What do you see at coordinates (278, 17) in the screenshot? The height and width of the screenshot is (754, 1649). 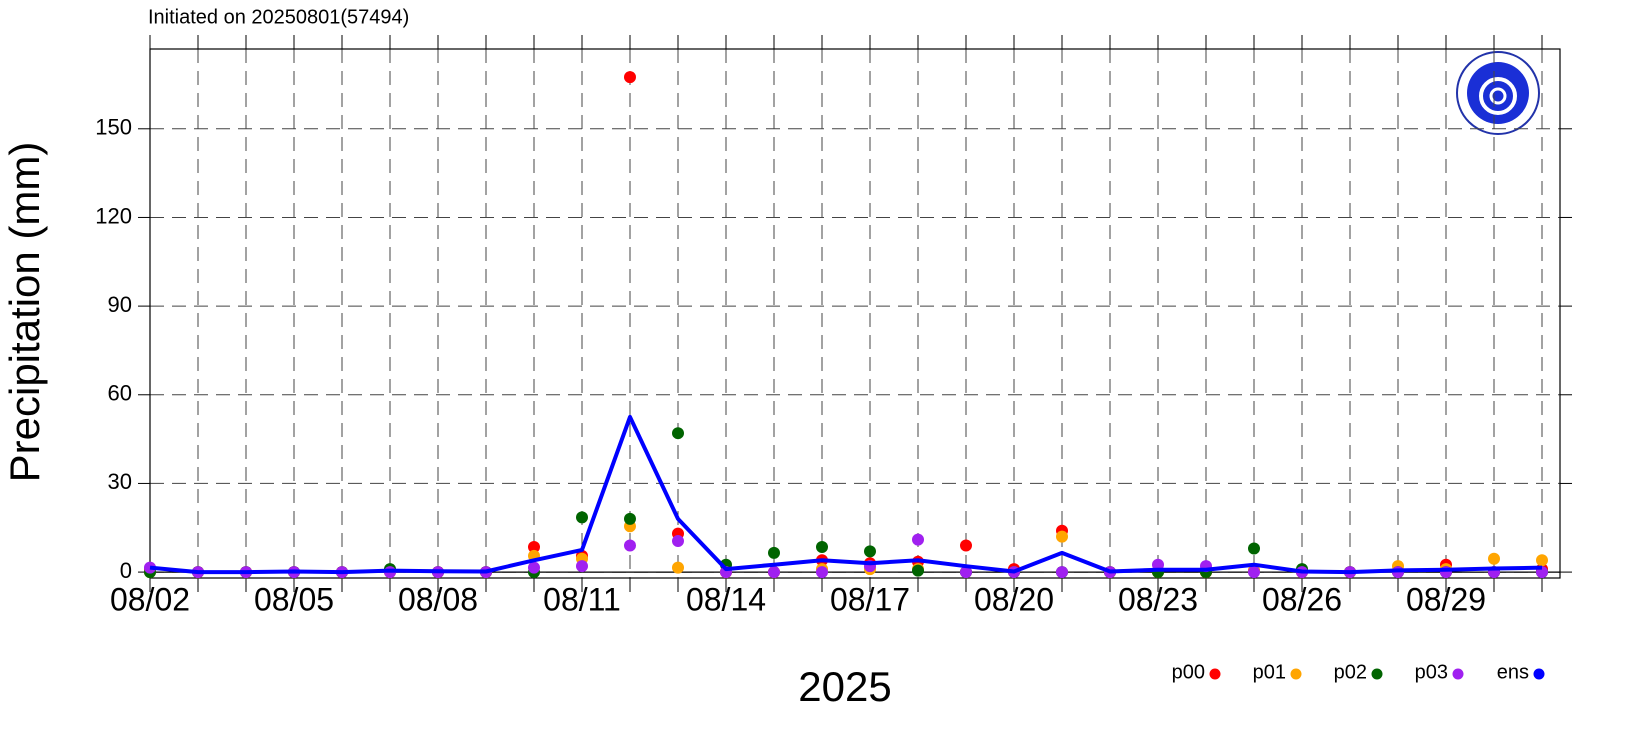 I see `chart-title: Initiated on 20250801(57494)` at bounding box center [278, 17].